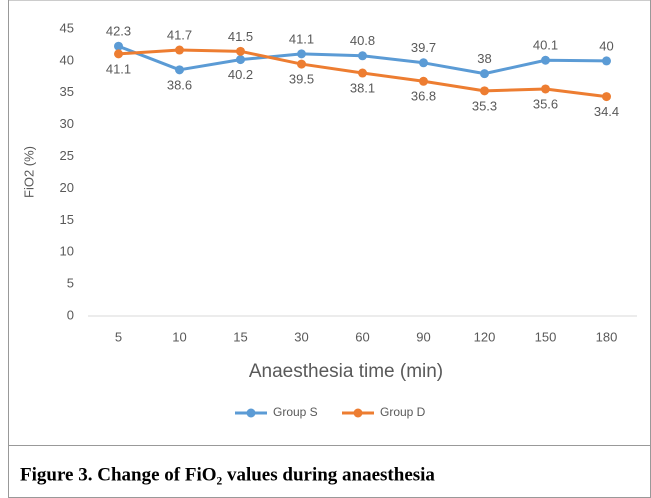 The width and height of the screenshot is (651, 498). Describe the element at coordinates (67, 59) in the screenshot. I see `y-tick-label: 40` at that location.